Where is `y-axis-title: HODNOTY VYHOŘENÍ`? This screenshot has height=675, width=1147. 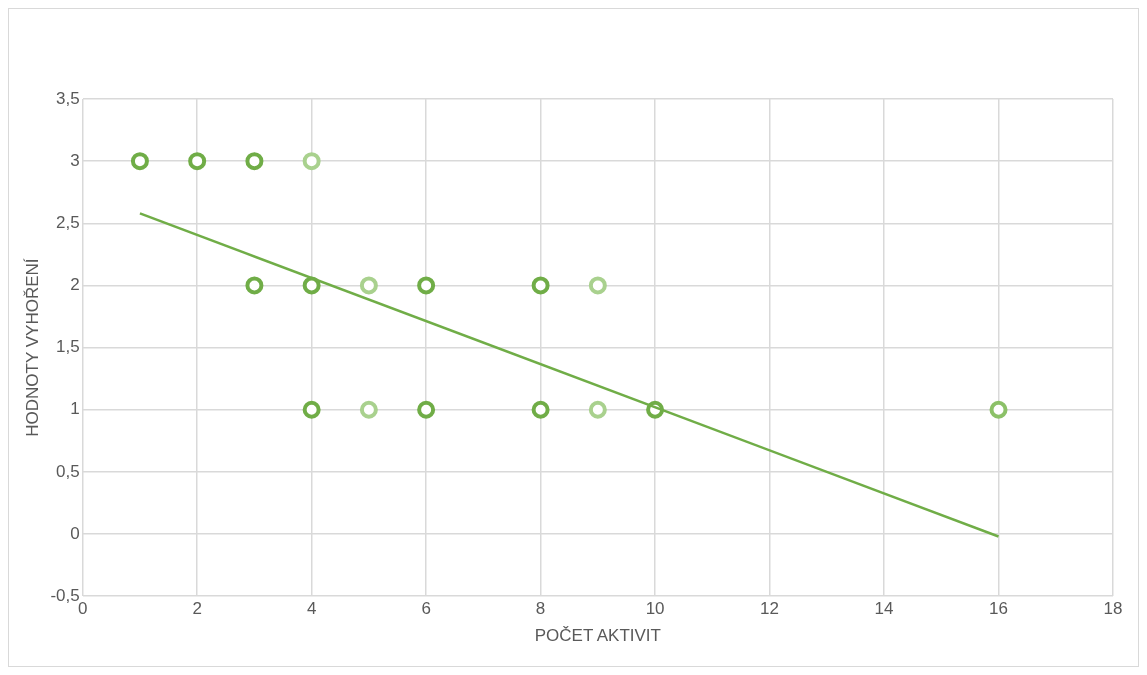
y-axis-title: HODNOTY VYHOŘENÍ is located at coordinates (32, 347).